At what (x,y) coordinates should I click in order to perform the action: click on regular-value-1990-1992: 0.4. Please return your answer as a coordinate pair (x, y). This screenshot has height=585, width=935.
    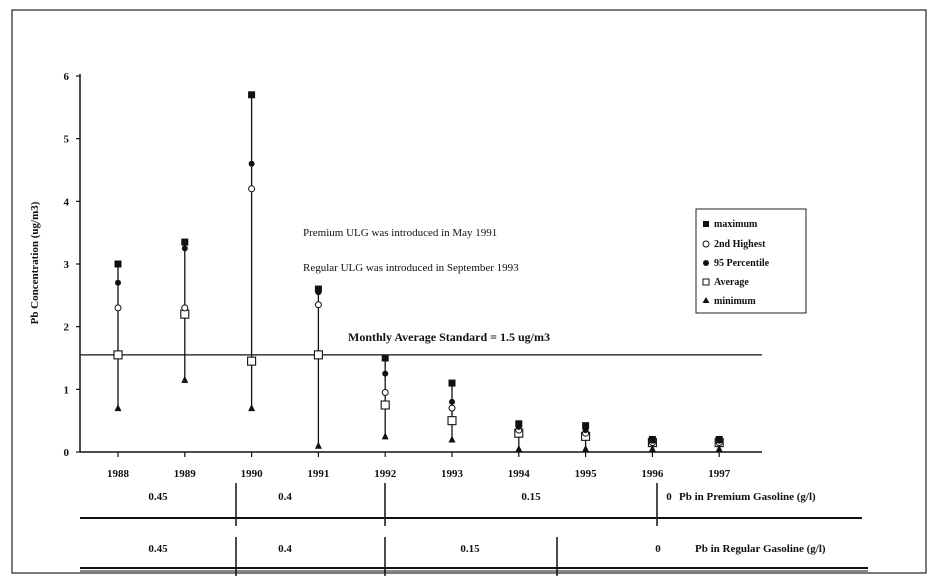
    Looking at the image, I should click on (285, 549).